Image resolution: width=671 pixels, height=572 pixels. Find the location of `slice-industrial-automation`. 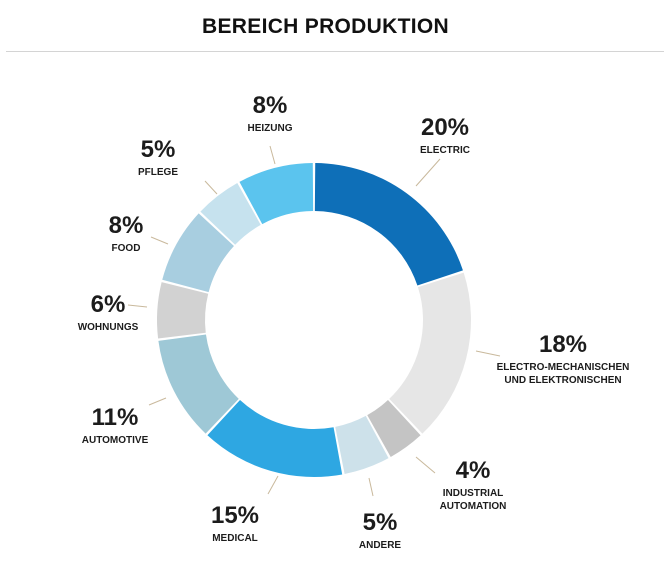

slice-industrial-automation is located at coordinates (394, 428).